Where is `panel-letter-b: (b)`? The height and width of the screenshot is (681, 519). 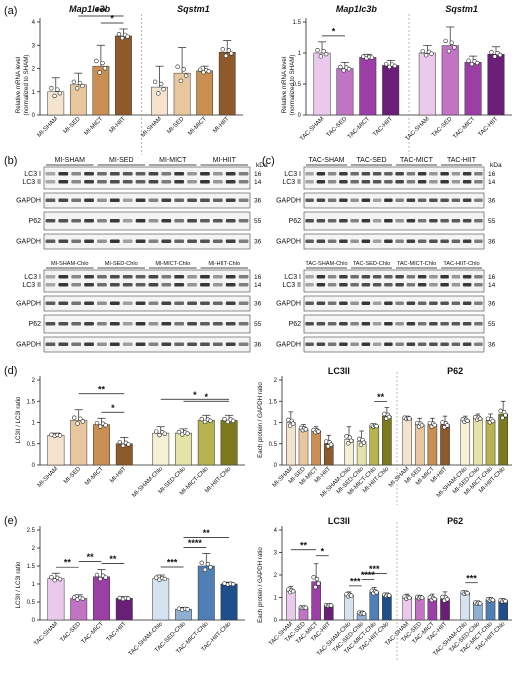
panel-letter-b: (b) is located at coordinates (10, 161).